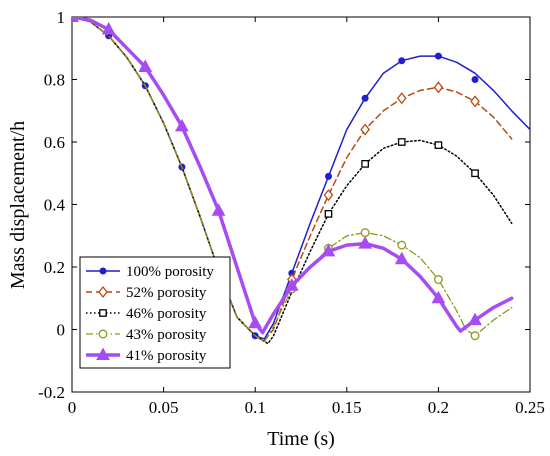 Image resolution: width=550 pixels, height=456 pixels. I want to click on x-tick-label: 0.1, so click(255, 407).